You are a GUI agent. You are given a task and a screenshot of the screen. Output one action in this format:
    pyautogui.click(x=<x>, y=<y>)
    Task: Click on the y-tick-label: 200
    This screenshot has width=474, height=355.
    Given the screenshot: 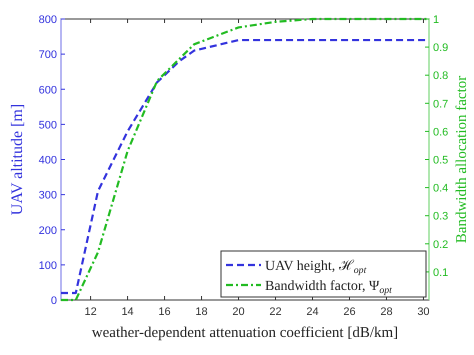 What is the action you would take?
    pyautogui.click(x=47, y=230)
    